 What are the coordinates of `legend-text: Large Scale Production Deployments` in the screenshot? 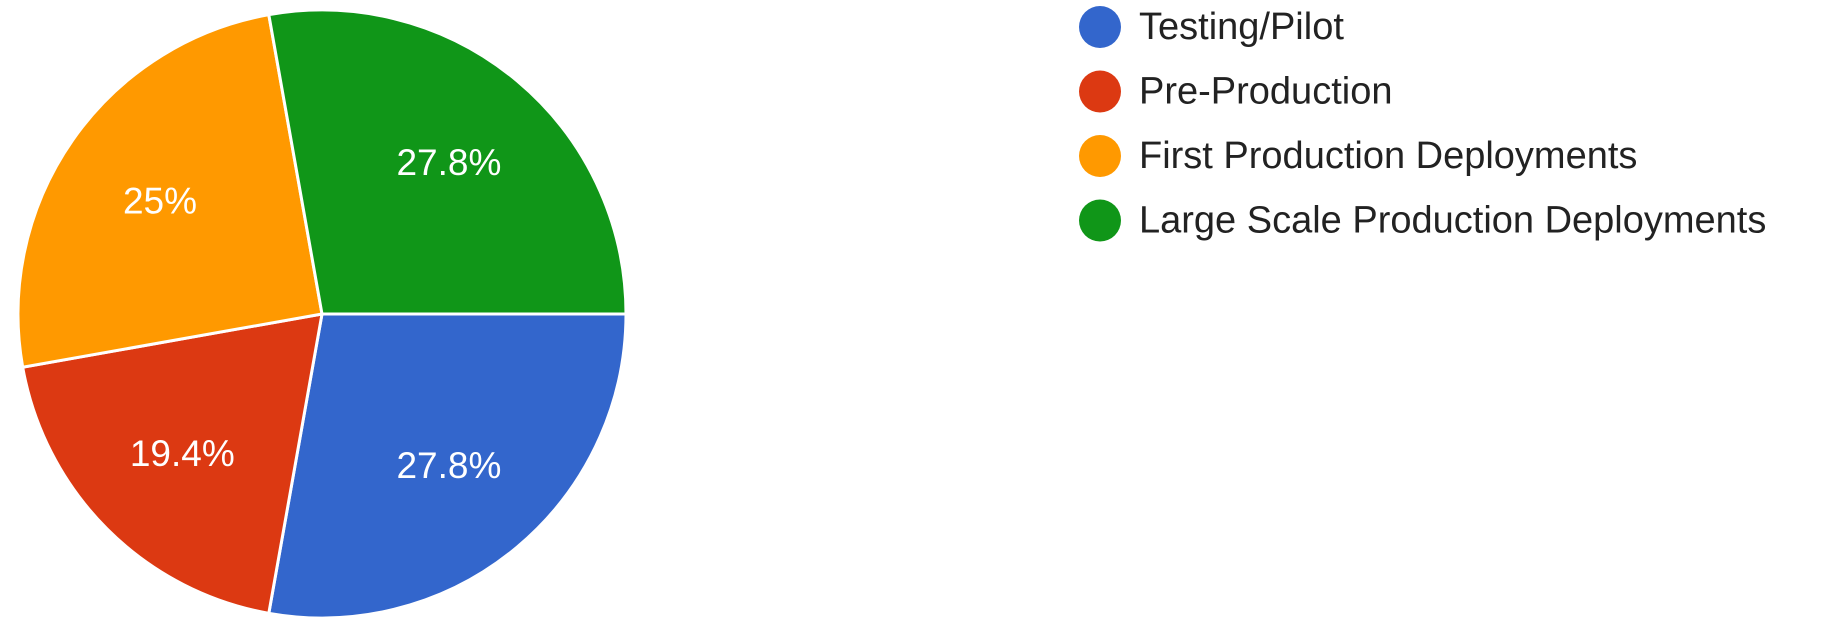 It's located at (1452, 221).